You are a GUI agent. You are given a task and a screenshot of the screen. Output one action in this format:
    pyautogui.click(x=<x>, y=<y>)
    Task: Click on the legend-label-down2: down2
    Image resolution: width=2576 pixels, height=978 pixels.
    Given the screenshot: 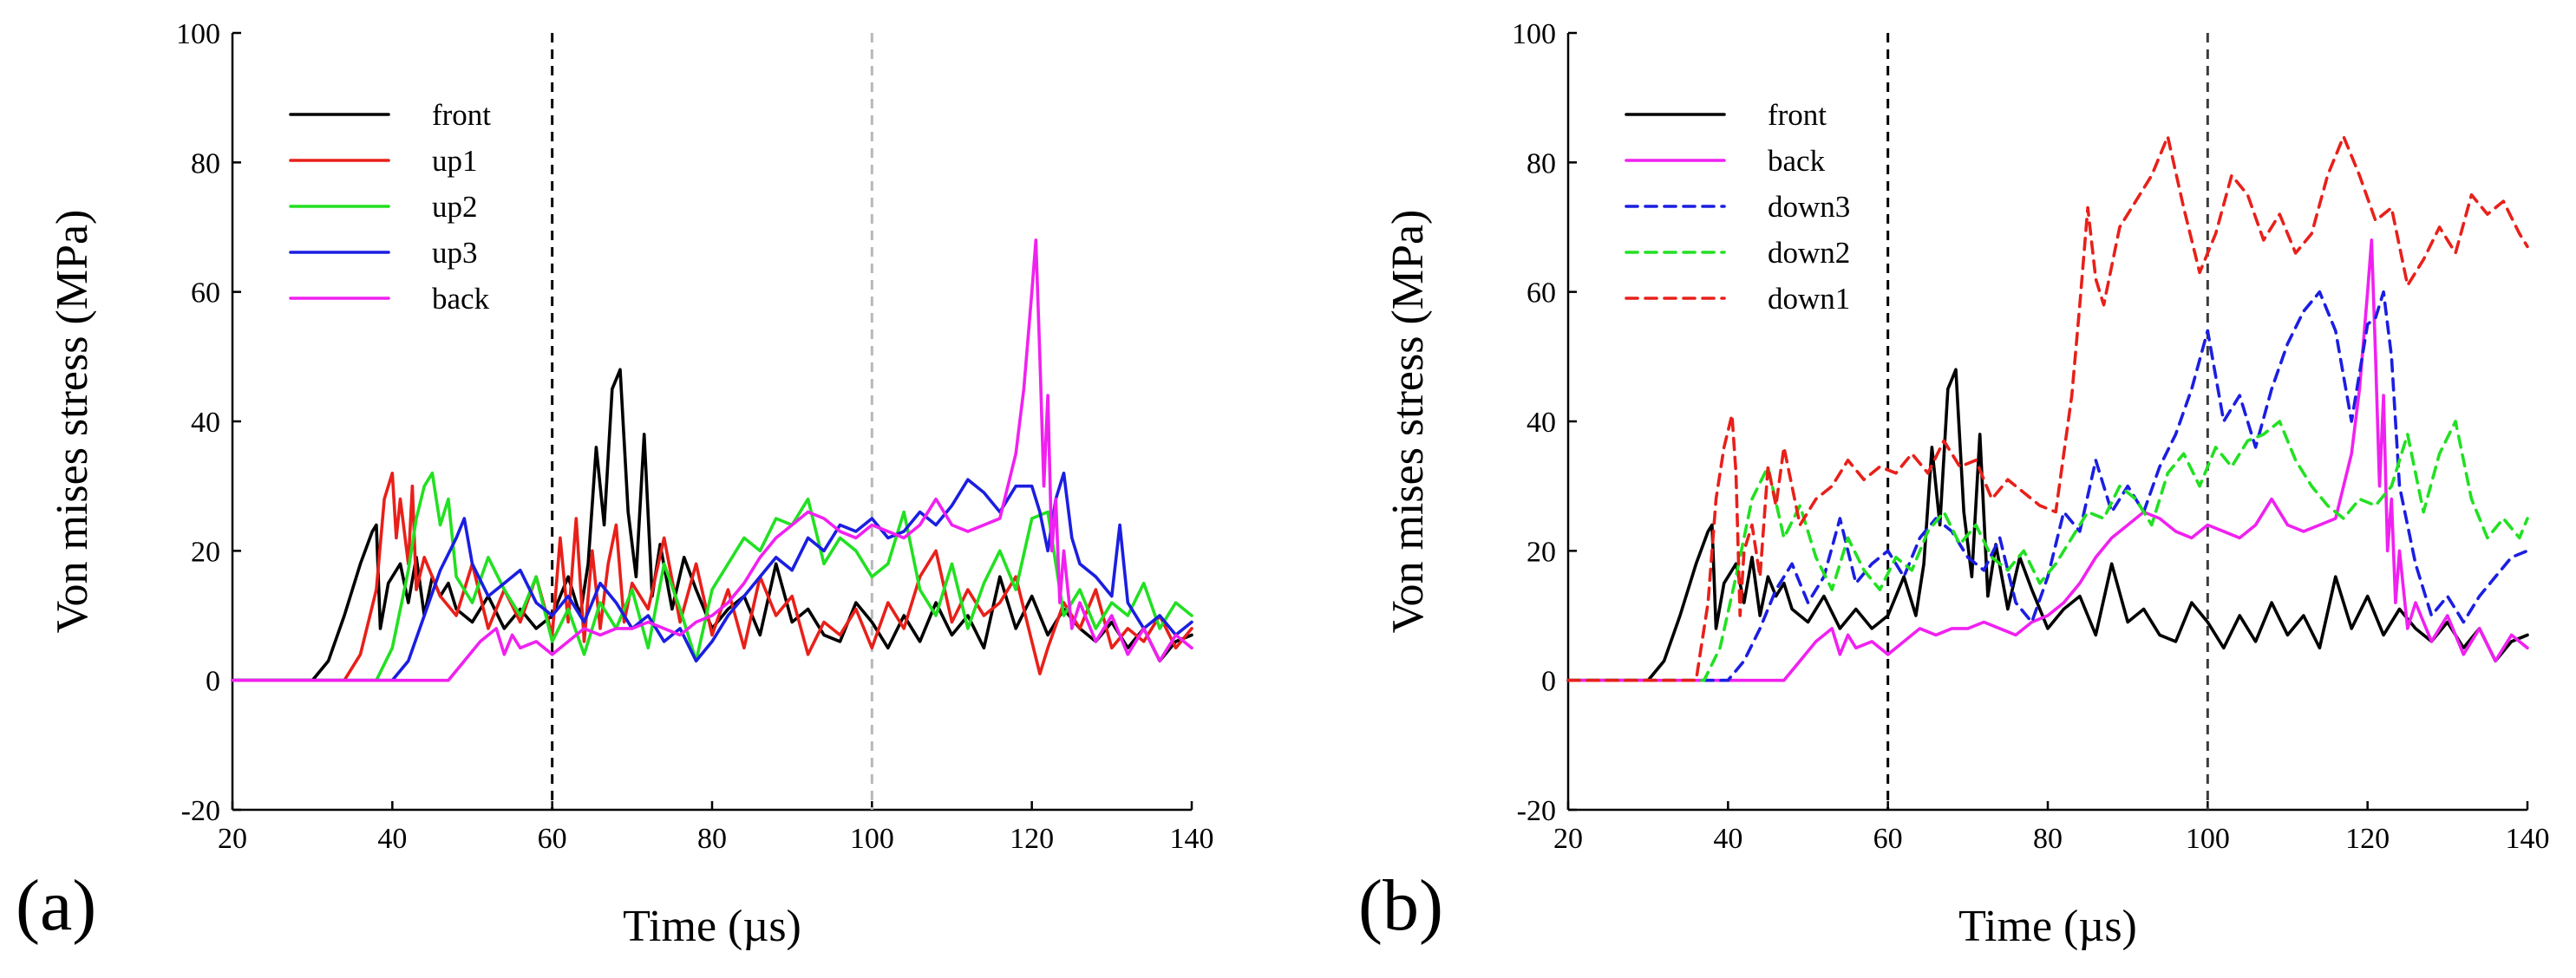 What is the action you would take?
    pyautogui.click(x=1809, y=253)
    